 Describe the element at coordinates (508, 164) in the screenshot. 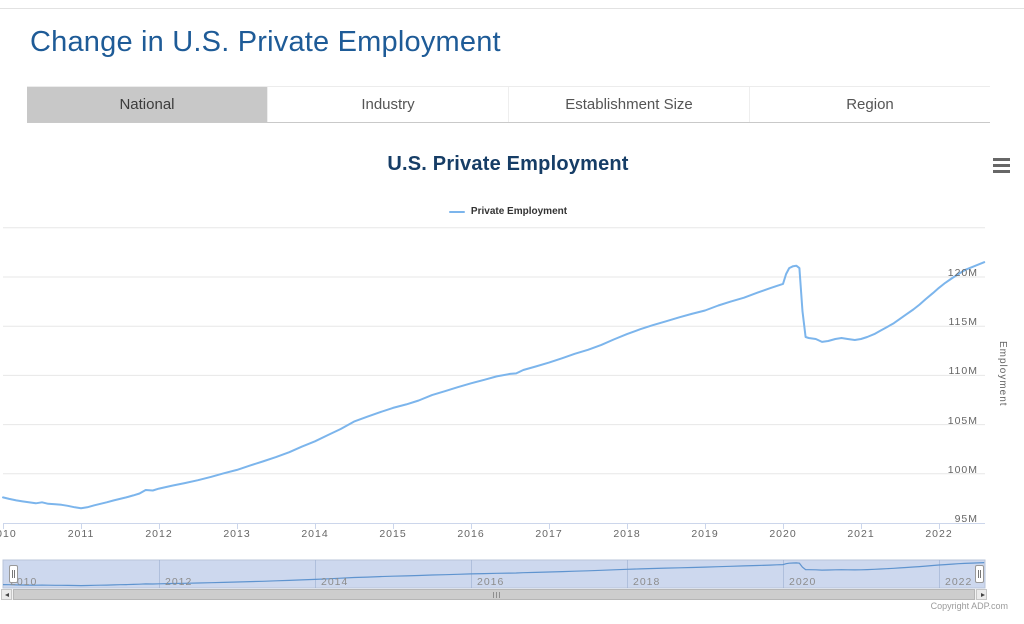

I see `chart-title: U.S. Private Employment` at that location.